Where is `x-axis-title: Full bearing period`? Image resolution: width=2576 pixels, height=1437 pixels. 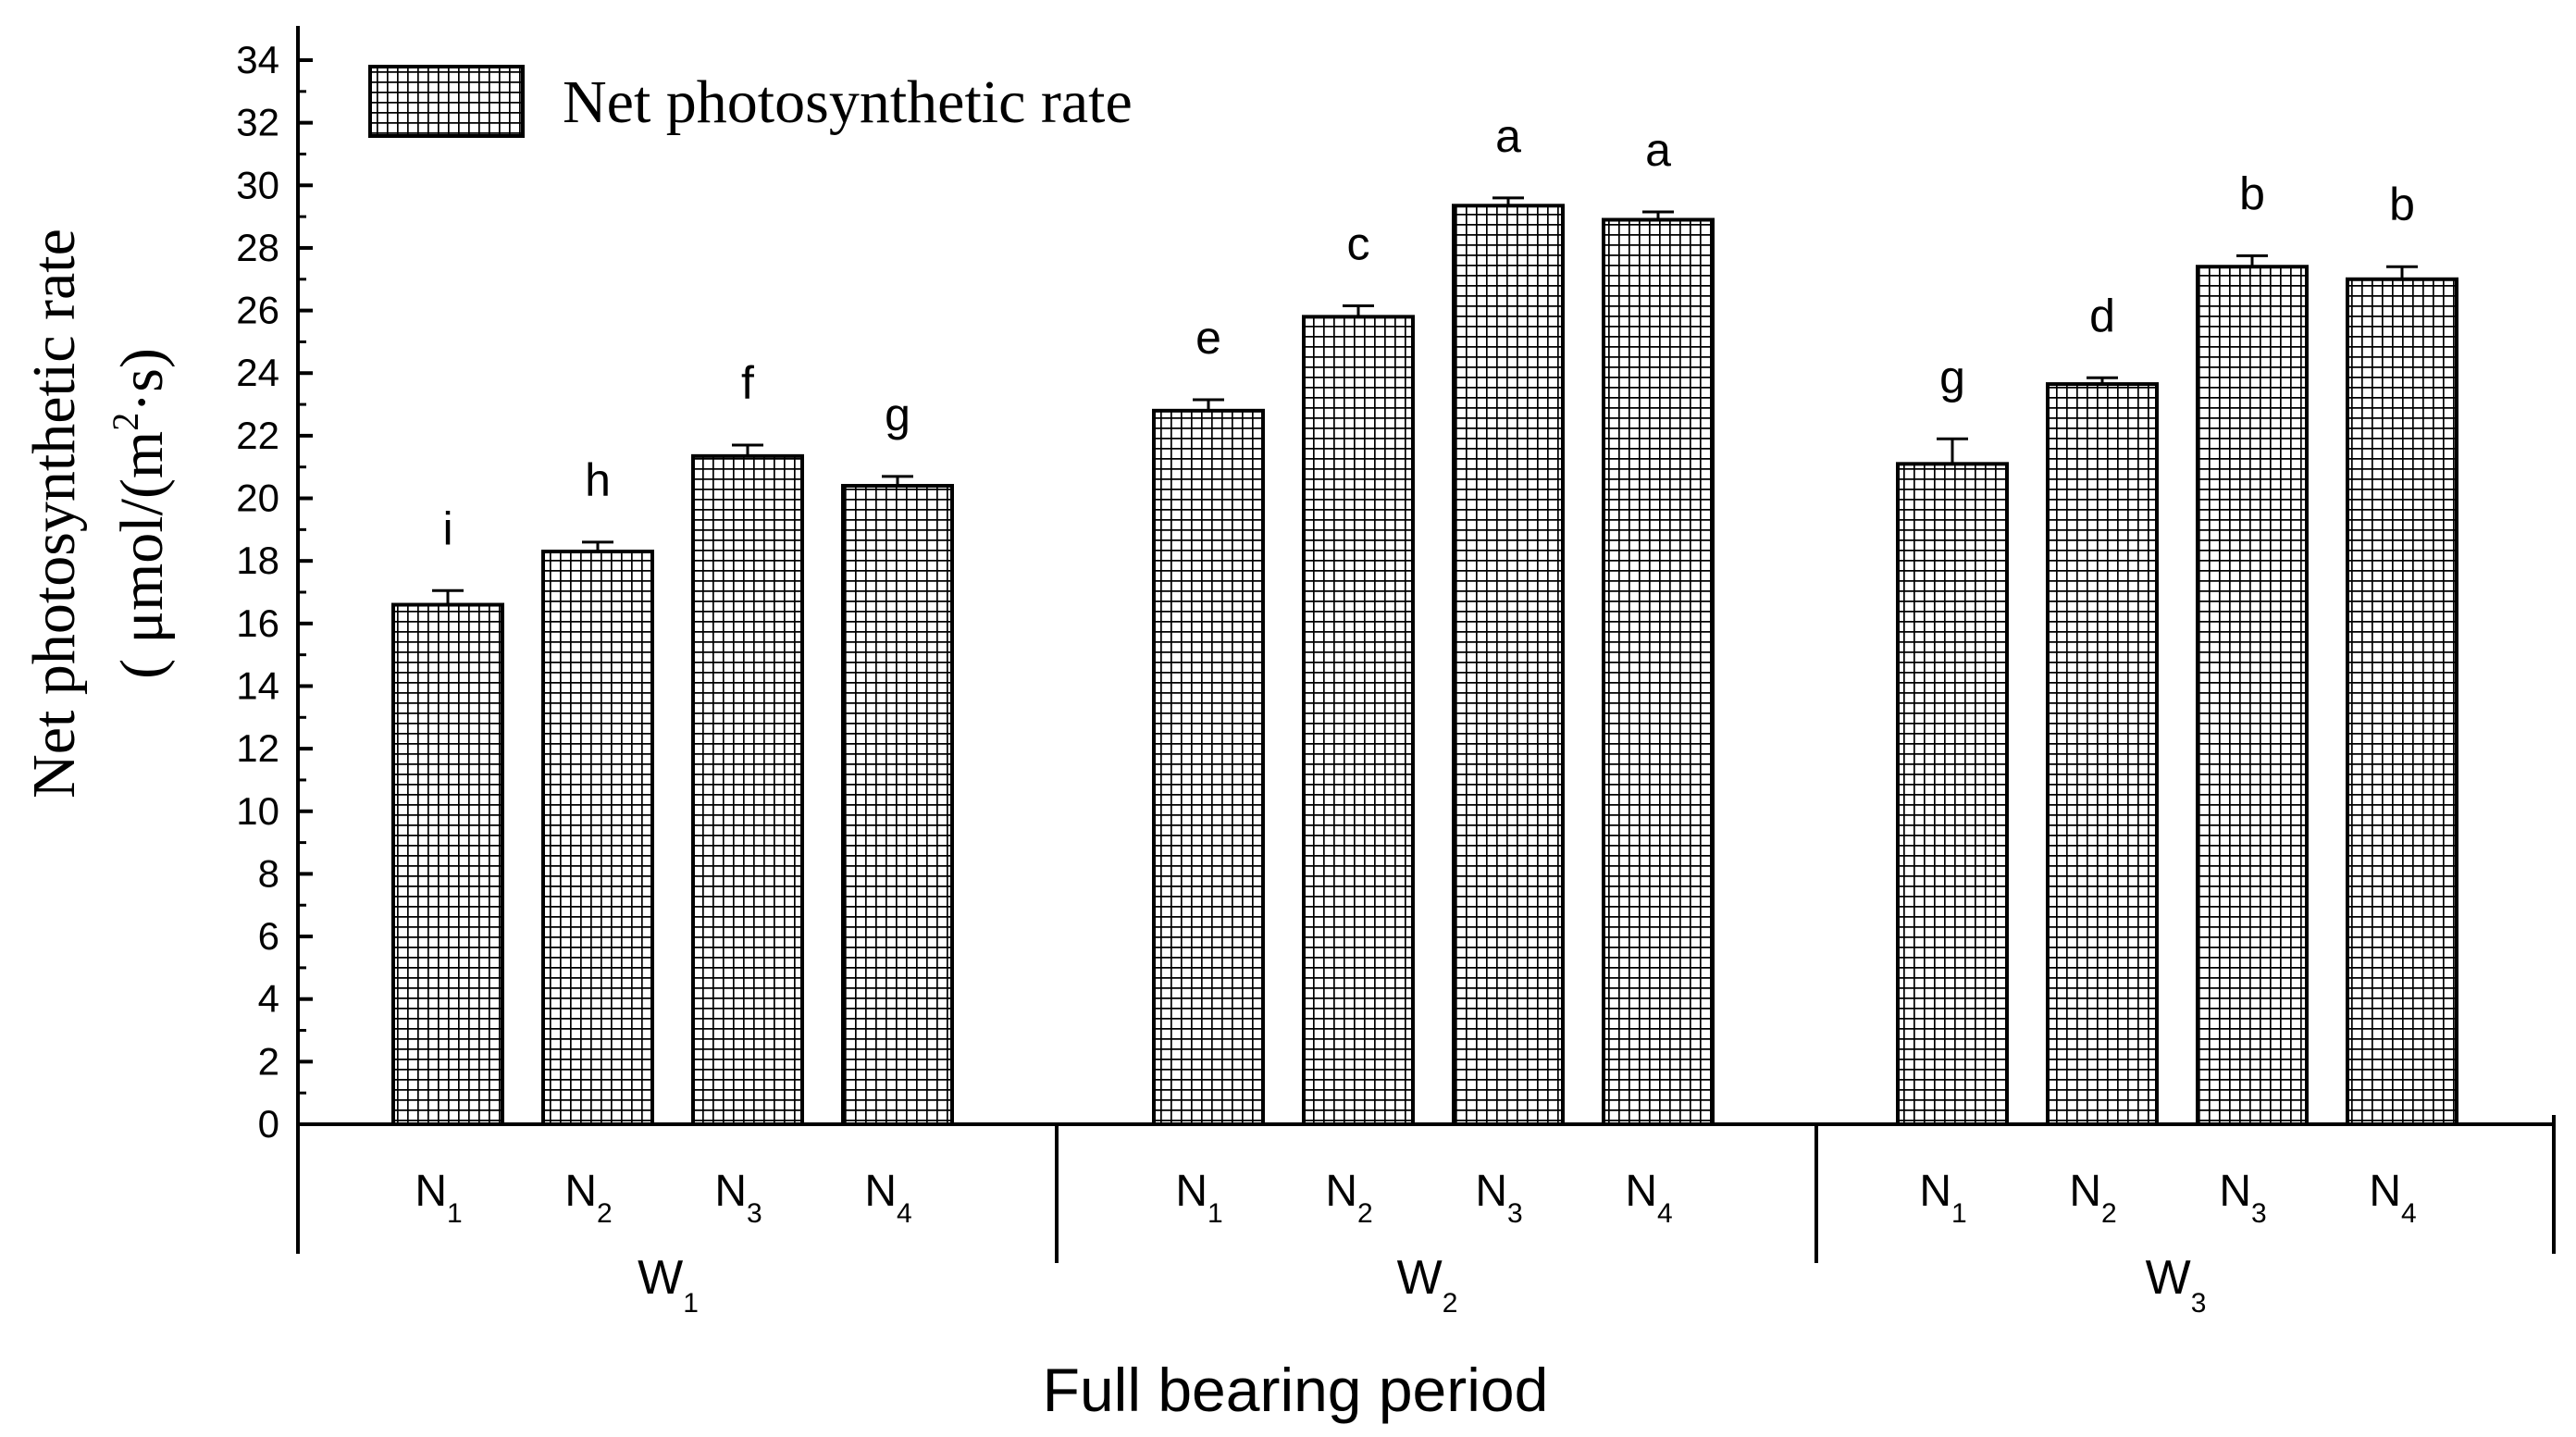 x-axis-title: Full bearing period is located at coordinates (1296, 1390).